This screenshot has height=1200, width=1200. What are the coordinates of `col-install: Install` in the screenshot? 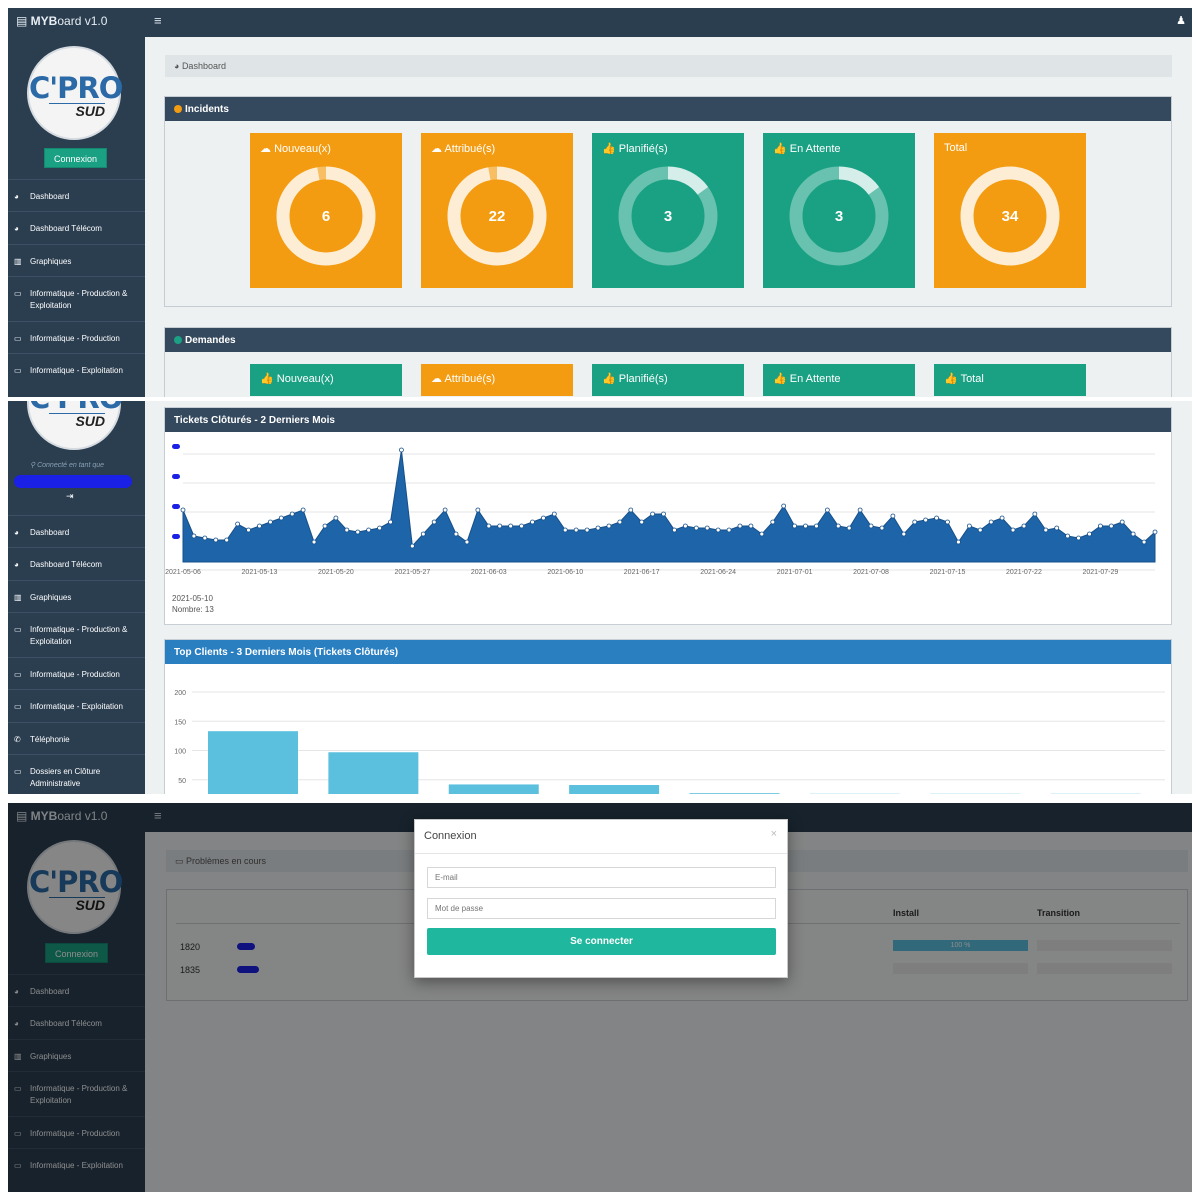 It's located at (906, 913).